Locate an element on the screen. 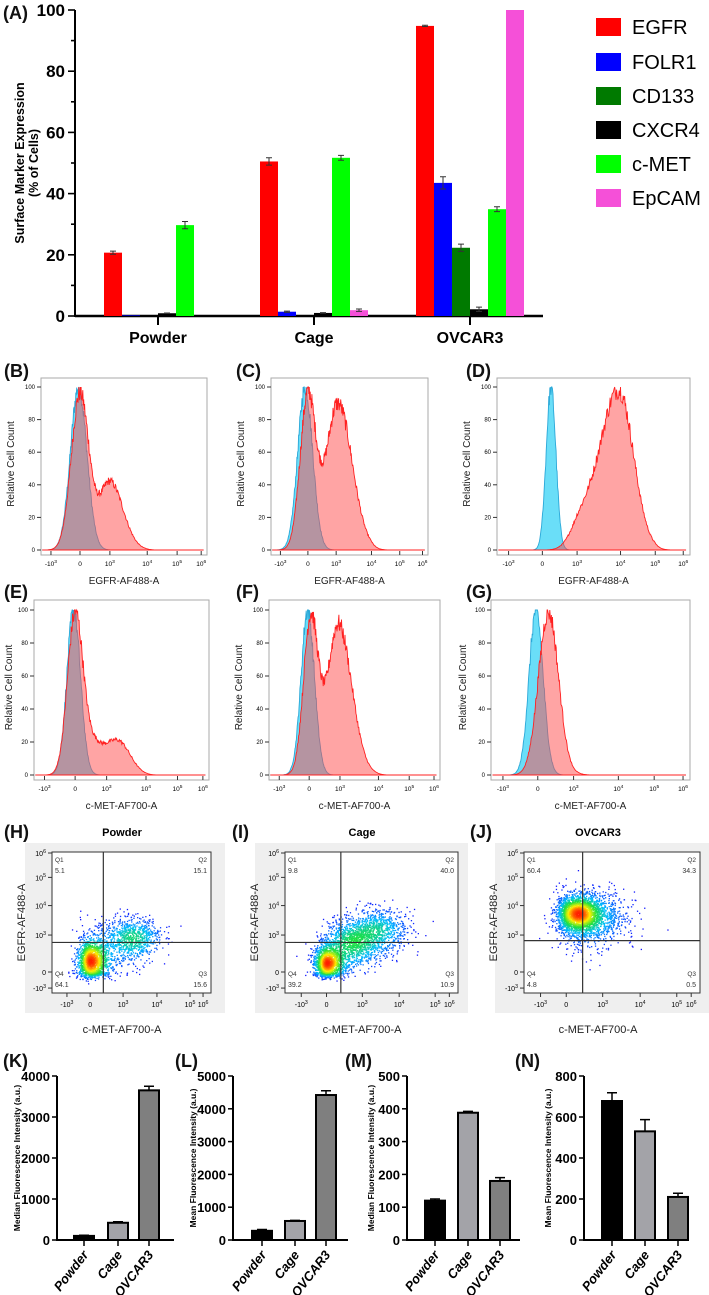 The width and height of the screenshot is (709, 1295). y-tick-label: 80 is located at coordinates (487, 421).